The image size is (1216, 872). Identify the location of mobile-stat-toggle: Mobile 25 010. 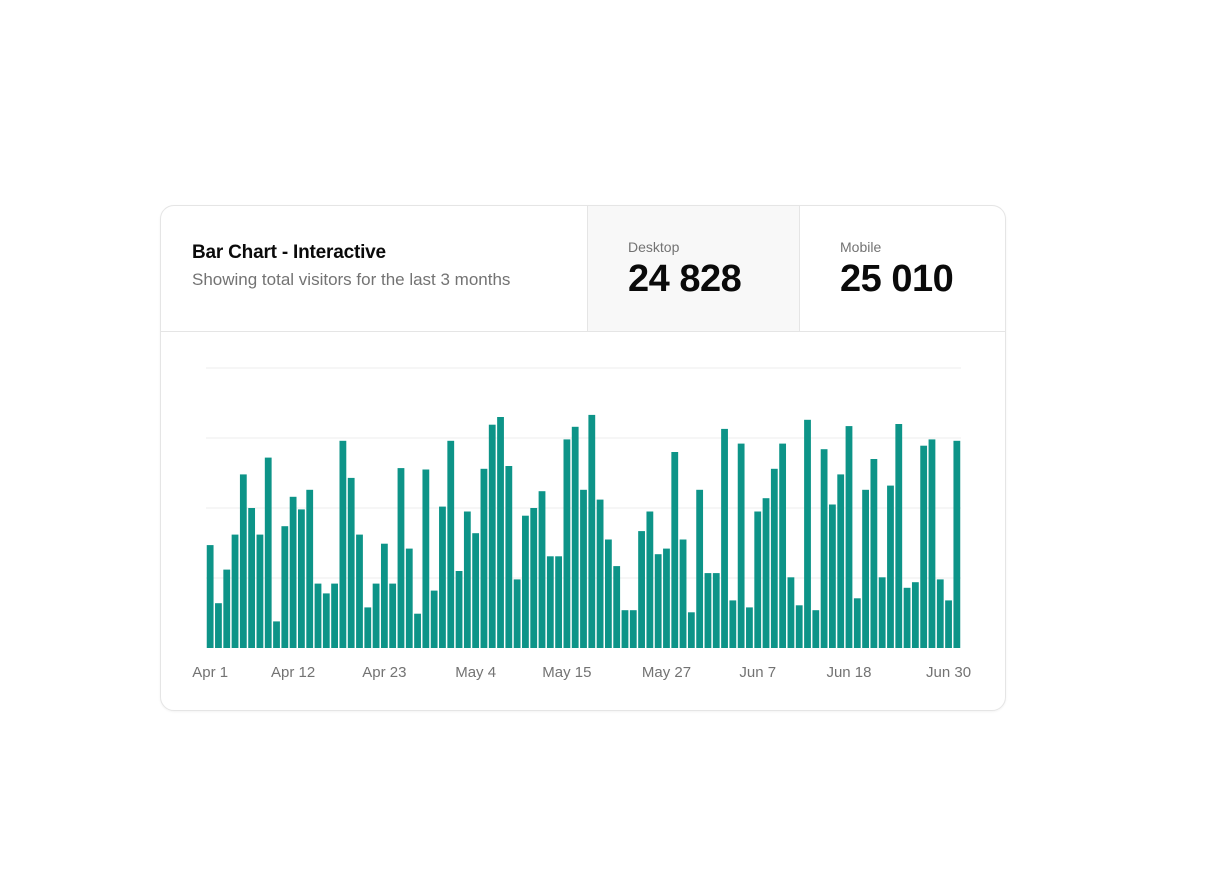
(902, 268).